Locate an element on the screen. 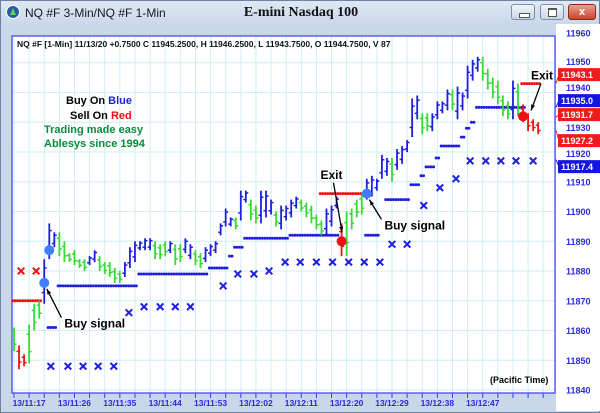 This screenshot has width=600, height=413. timezone-label: (Pacific Time) is located at coordinates (519, 380).